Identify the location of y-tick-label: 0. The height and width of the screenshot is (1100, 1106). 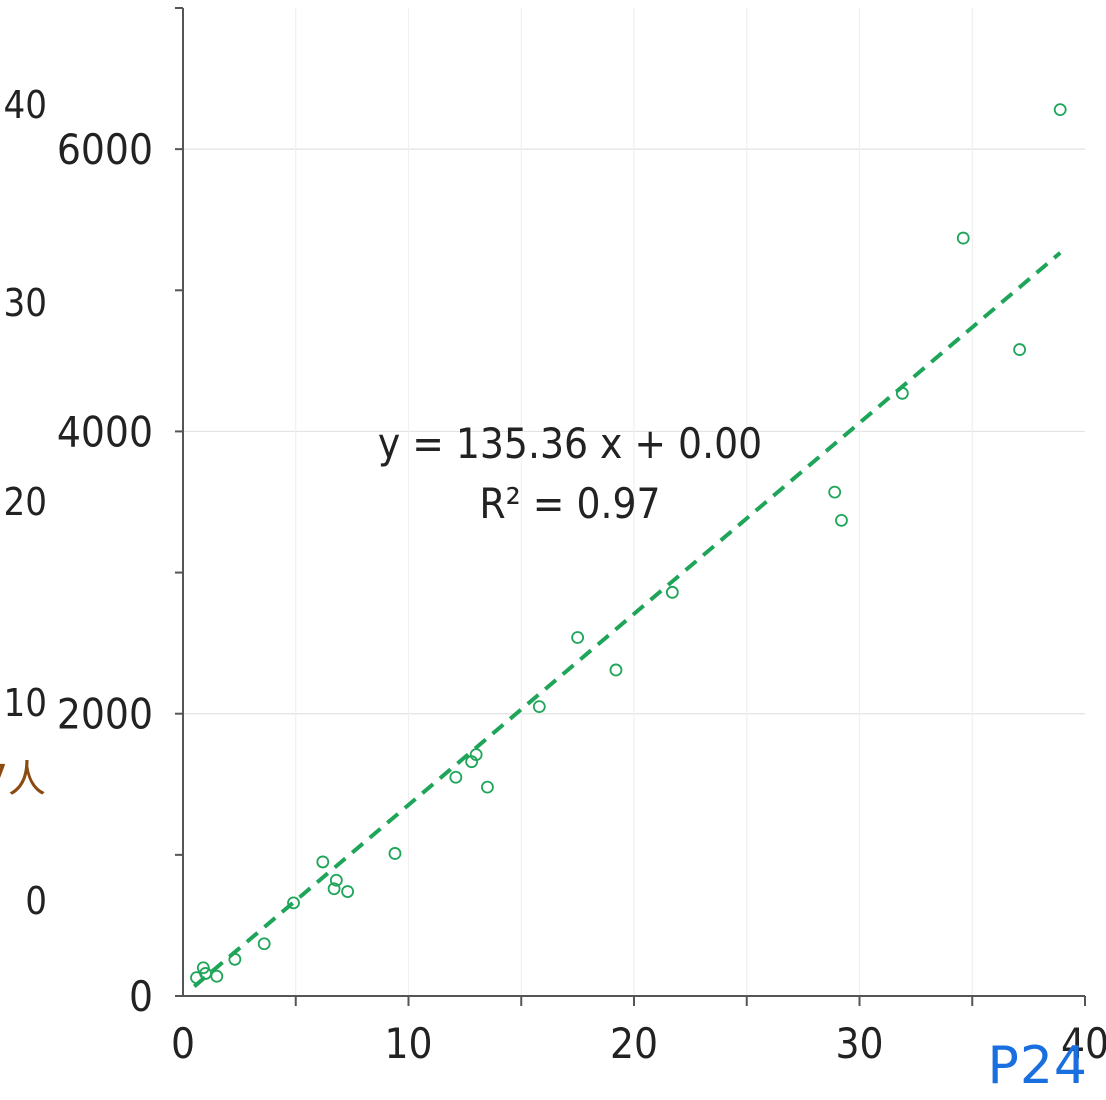
(141, 996).